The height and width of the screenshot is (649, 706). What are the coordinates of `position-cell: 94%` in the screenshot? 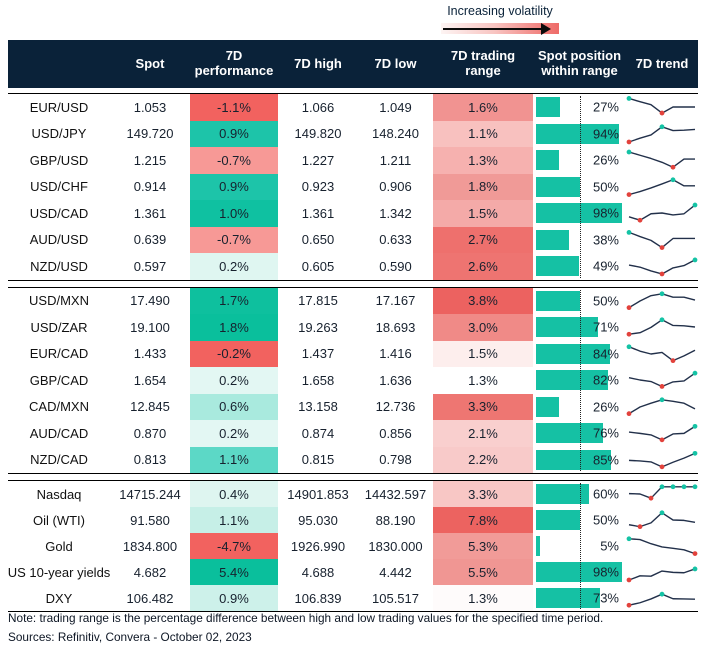 It's located at (579, 134).